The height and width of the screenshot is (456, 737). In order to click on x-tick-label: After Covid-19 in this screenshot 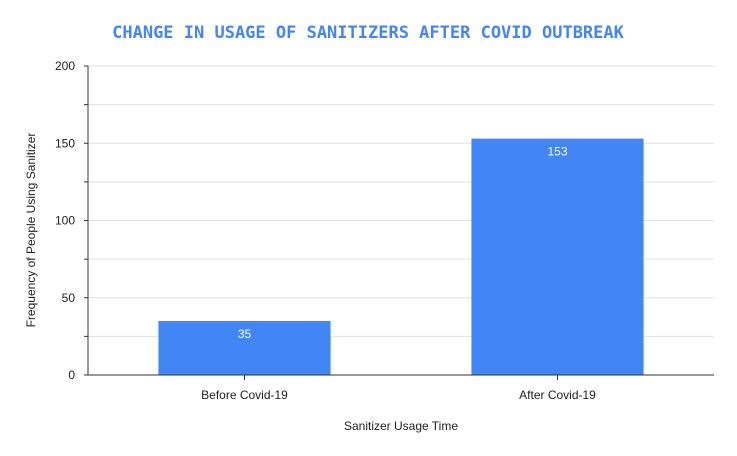, I will do `click(557, 395)`.